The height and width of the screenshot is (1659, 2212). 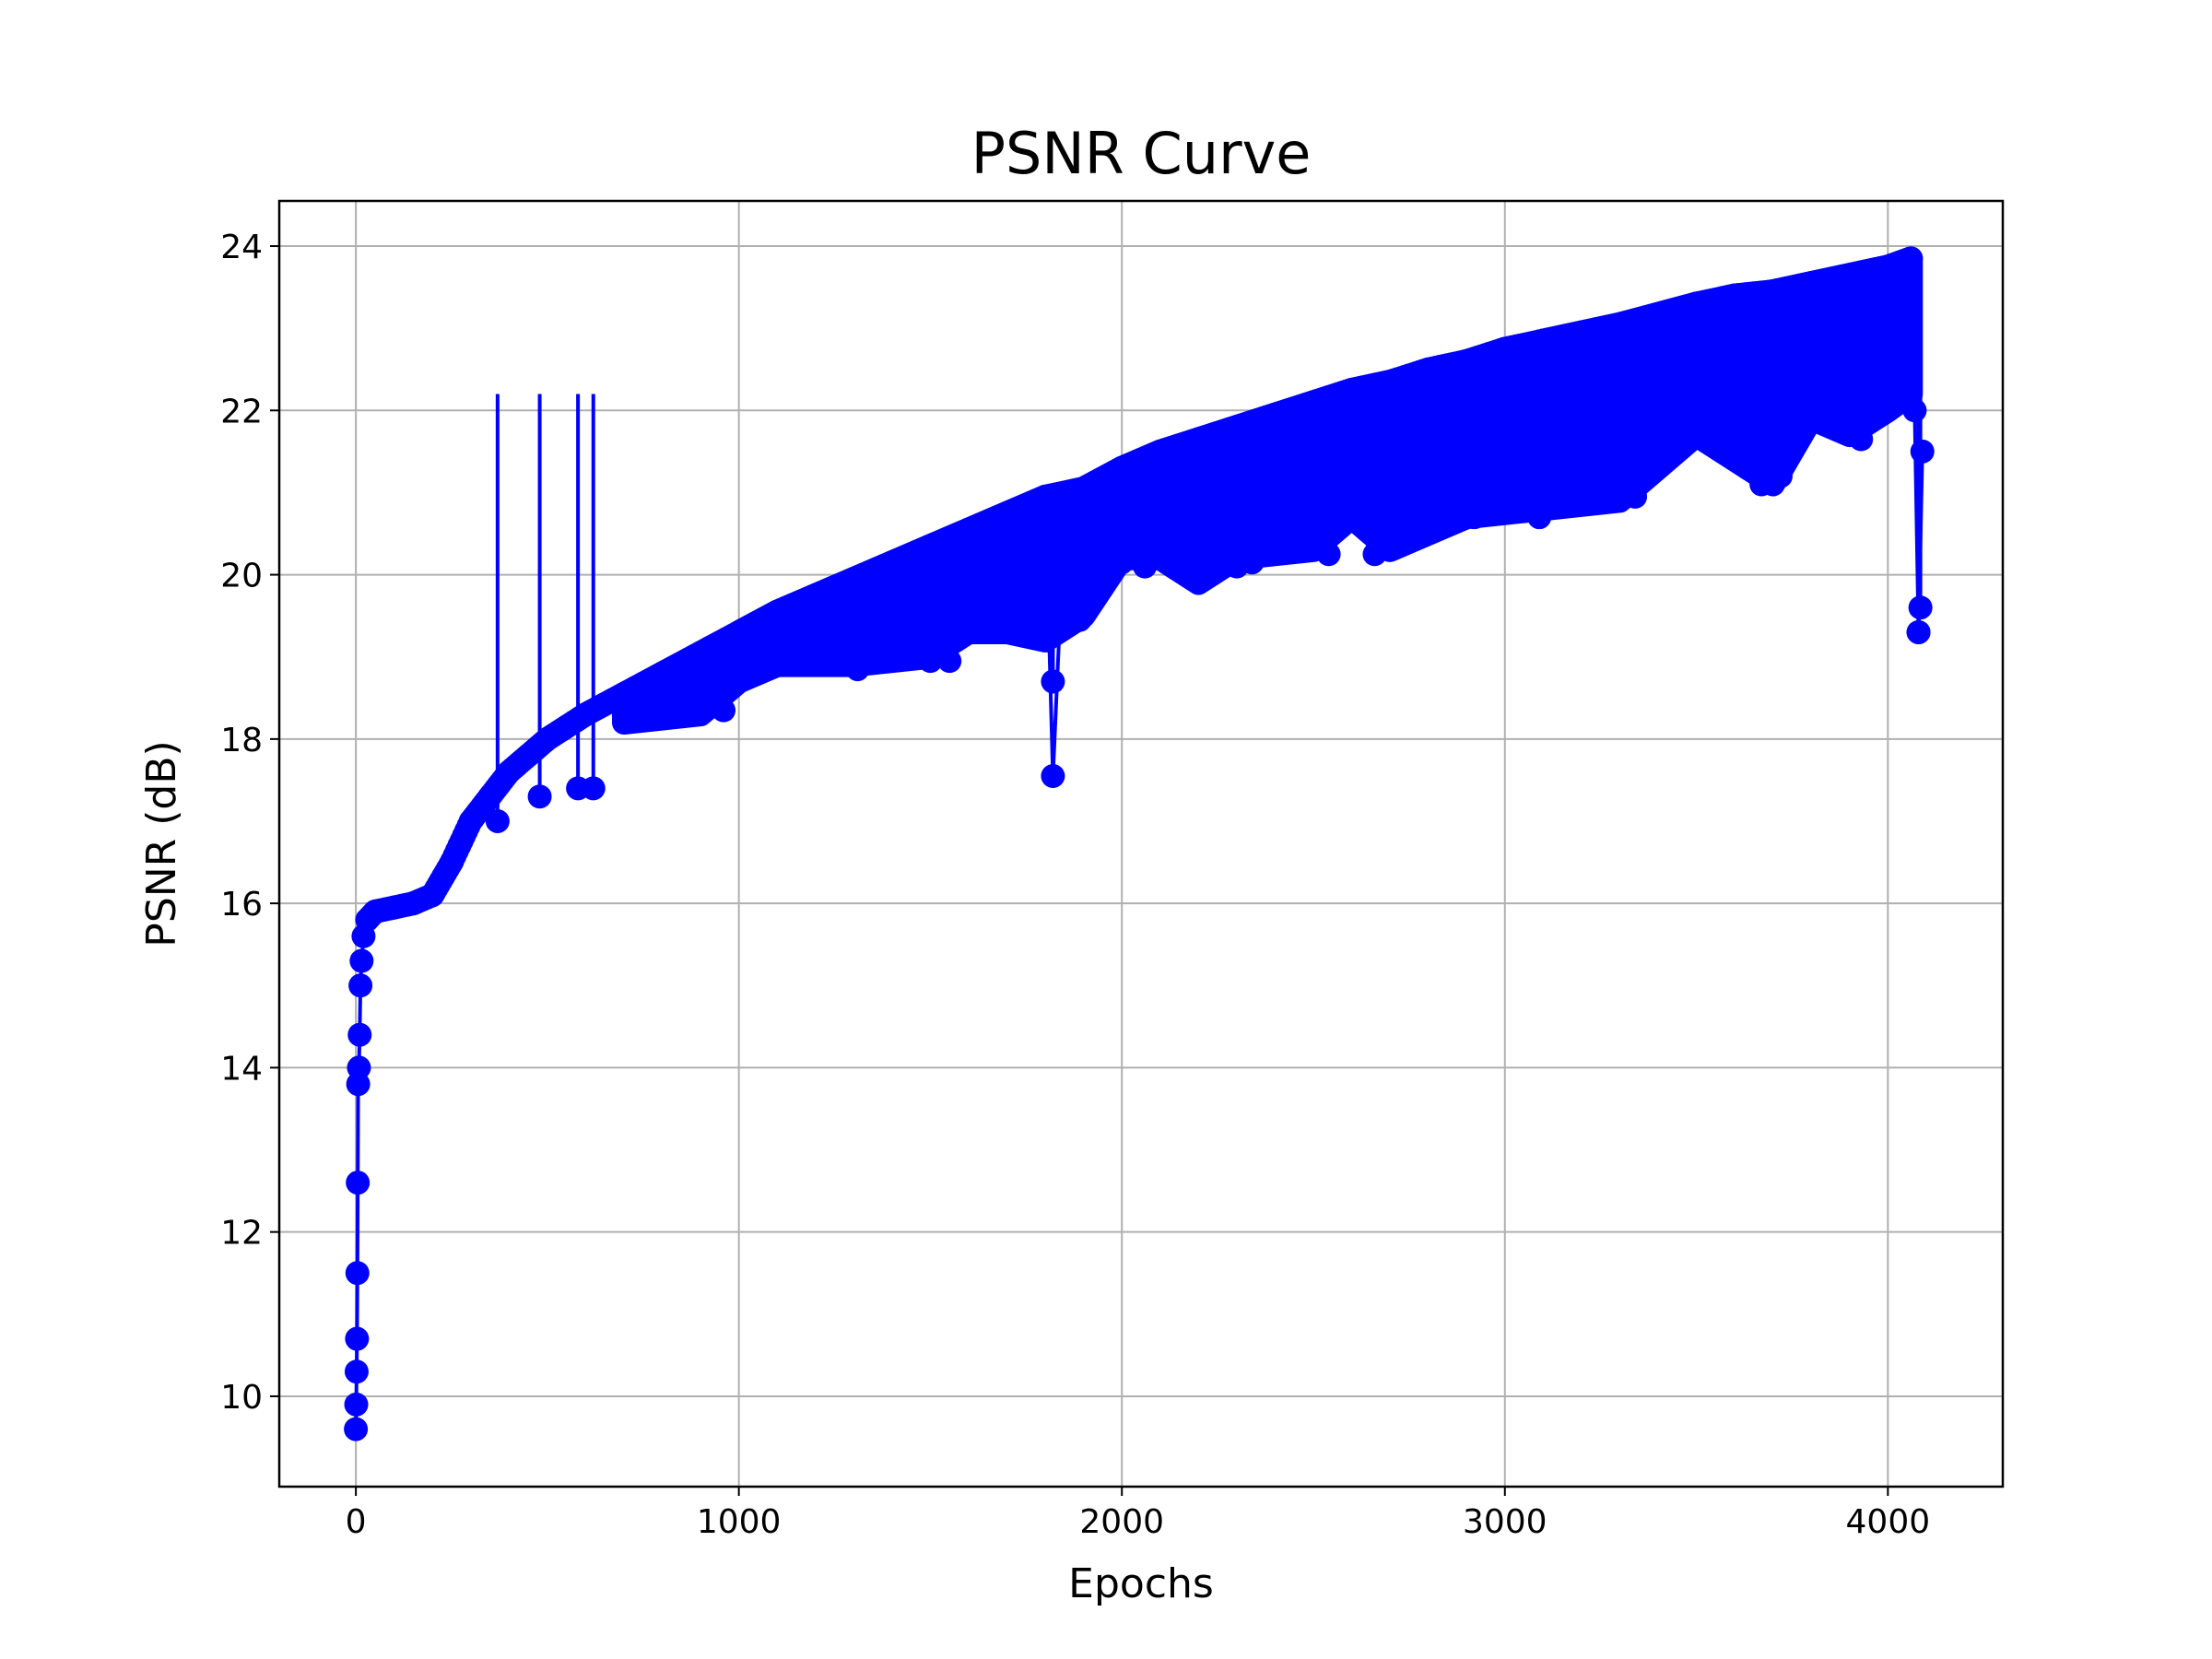 What do you see at coordinates (241, 740) in the screenshot?
I see `y-tick-label: 18` at bounding box center [241, 740].